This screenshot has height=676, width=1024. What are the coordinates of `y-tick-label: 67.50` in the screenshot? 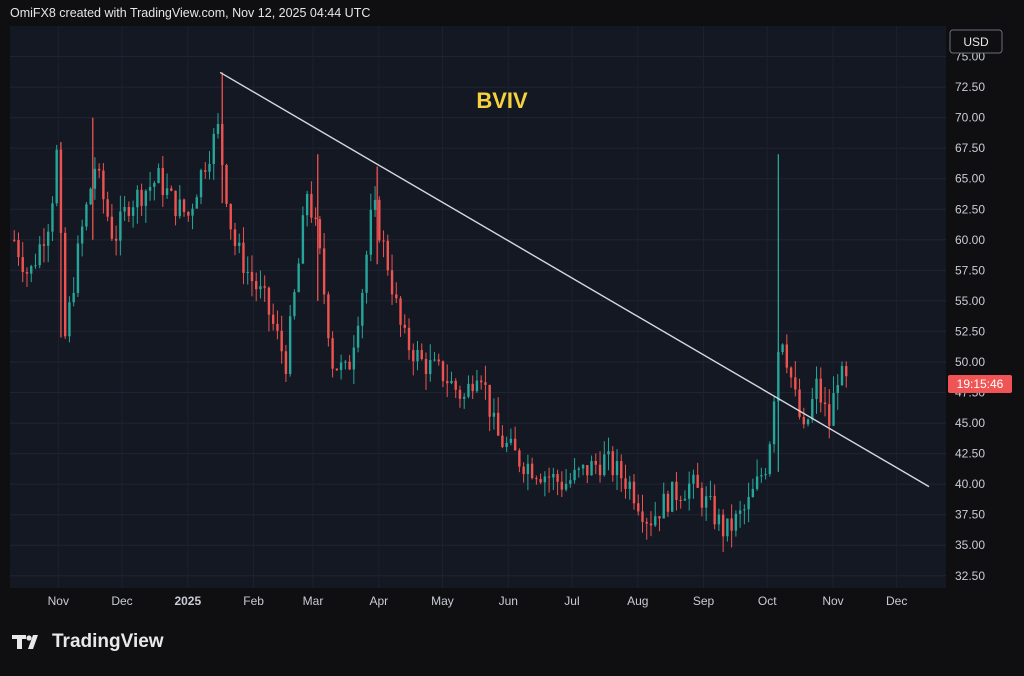 It's located at (970, 148).